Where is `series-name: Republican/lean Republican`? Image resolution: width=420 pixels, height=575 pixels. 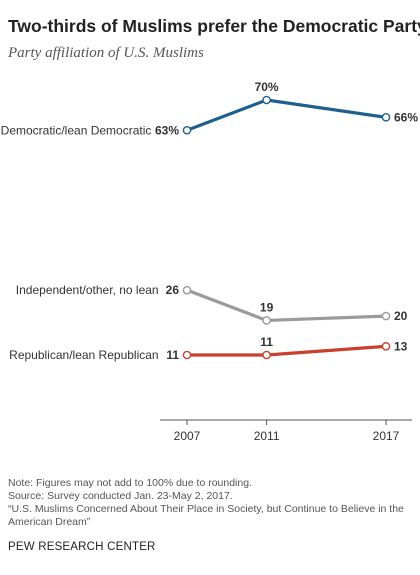 series-name: Republican/lean Republican is located at coordinates (83, 355).